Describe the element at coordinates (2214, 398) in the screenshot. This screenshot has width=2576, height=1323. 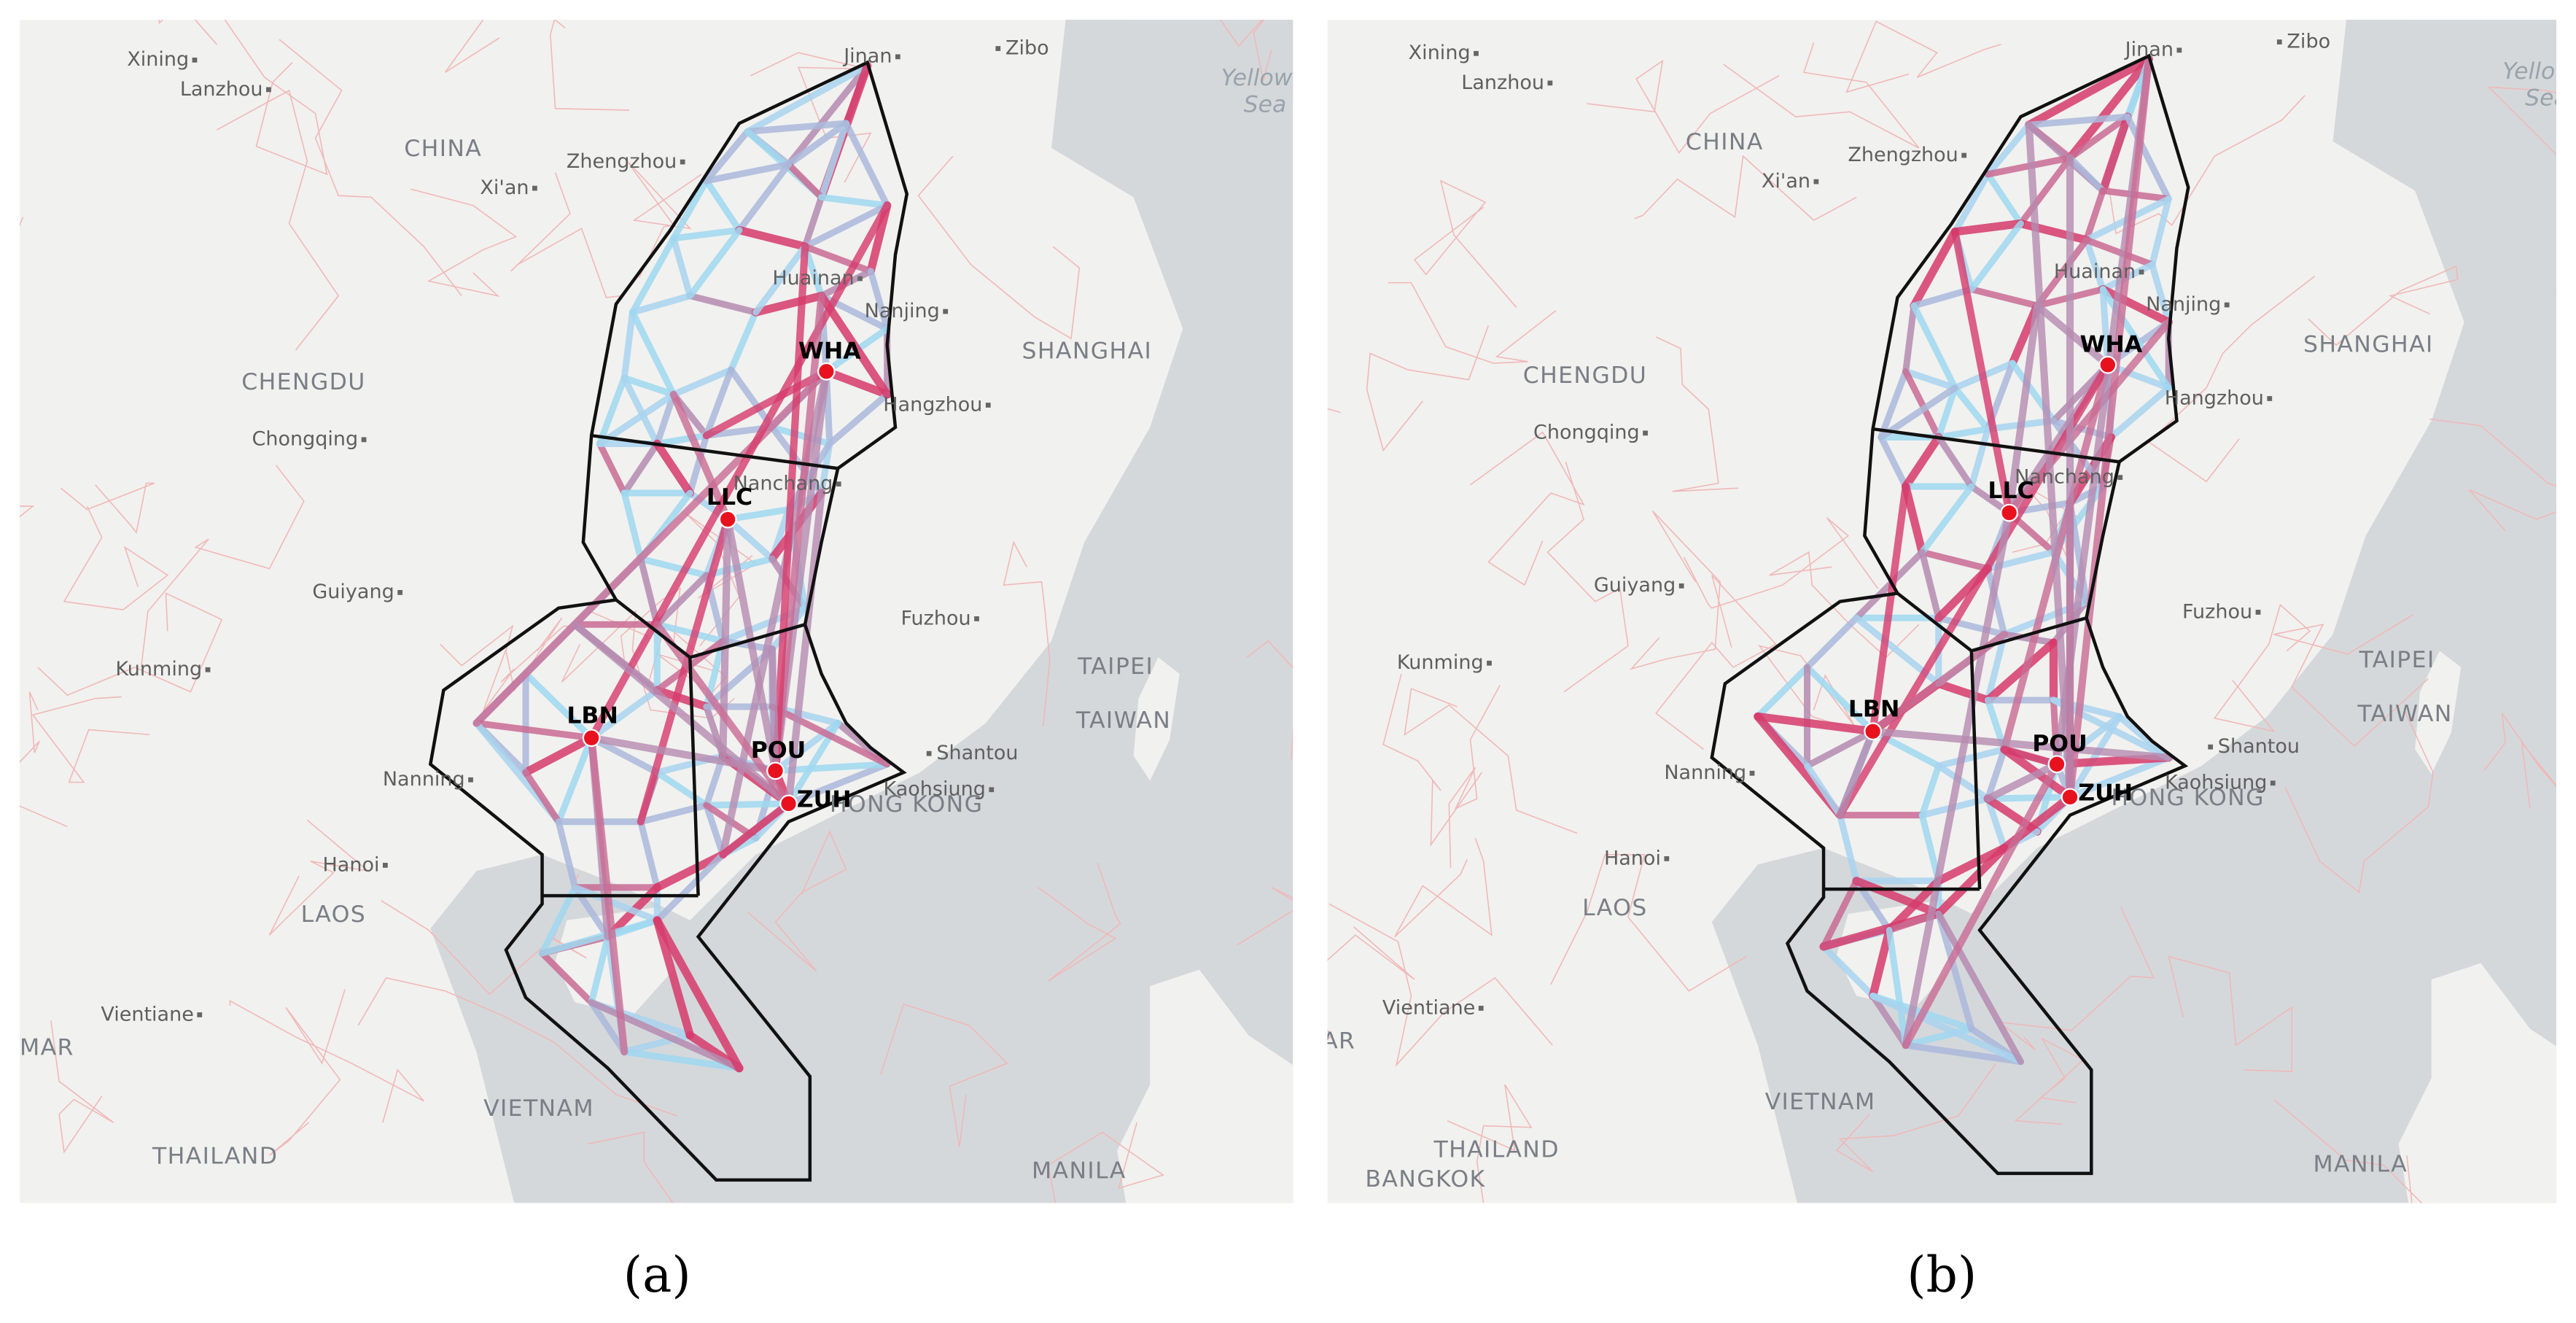
I see `place-label: Hangzhou` at that location.